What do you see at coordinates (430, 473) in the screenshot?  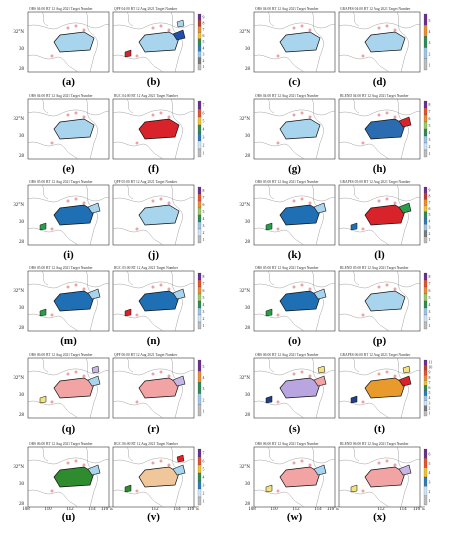 I see `colorbar-label: 4` at bounding box center [430, 473].